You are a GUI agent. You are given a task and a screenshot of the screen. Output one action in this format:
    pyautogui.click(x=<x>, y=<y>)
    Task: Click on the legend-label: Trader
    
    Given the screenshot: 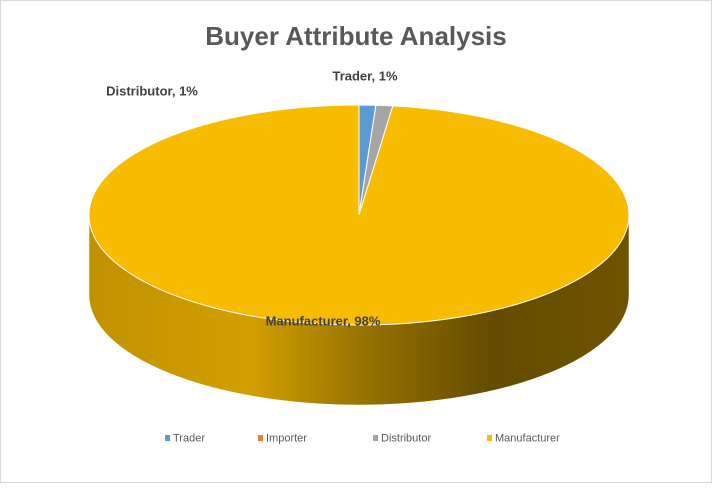 What is the action you would take?
    pyautogui.click(x=189, y=438)
    